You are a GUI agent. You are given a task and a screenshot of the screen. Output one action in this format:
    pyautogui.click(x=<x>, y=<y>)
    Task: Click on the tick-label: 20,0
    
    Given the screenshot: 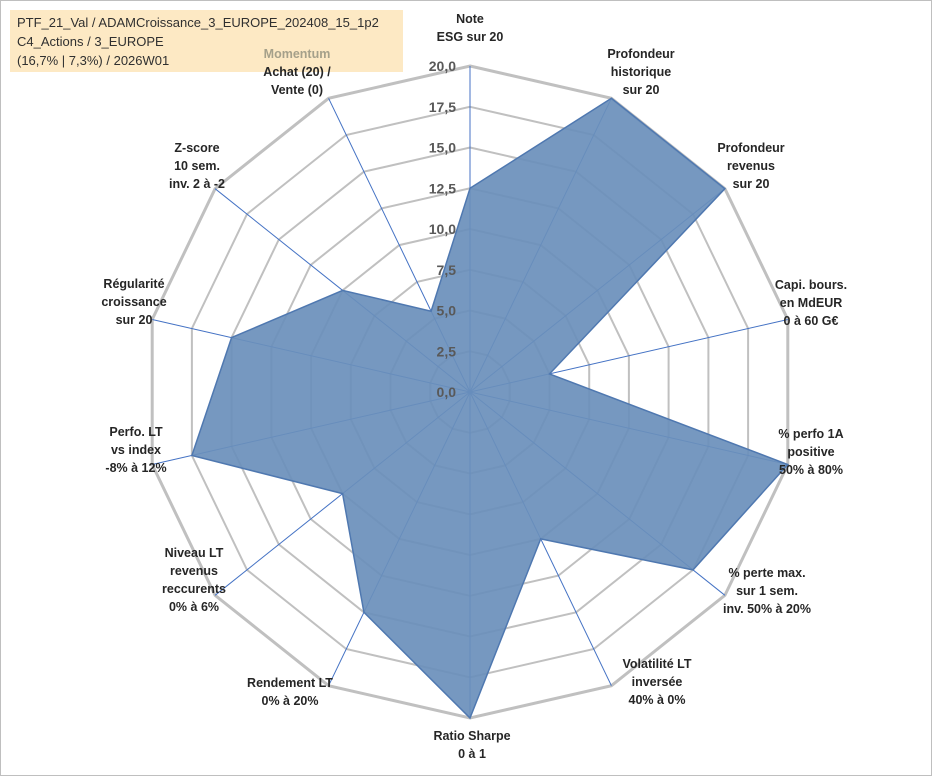 What is the action you would take?
    pyautogui.click(x=442, y=66)
    